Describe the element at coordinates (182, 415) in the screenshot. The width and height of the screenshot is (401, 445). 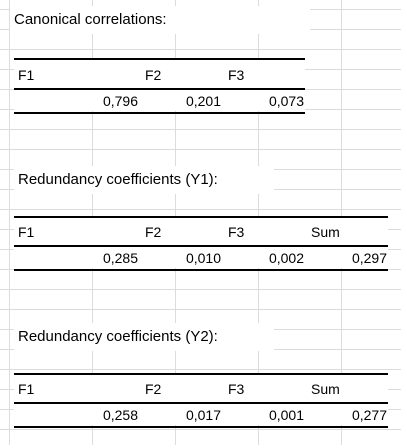
I see `section-3-value-f2: 0,017` at that location.